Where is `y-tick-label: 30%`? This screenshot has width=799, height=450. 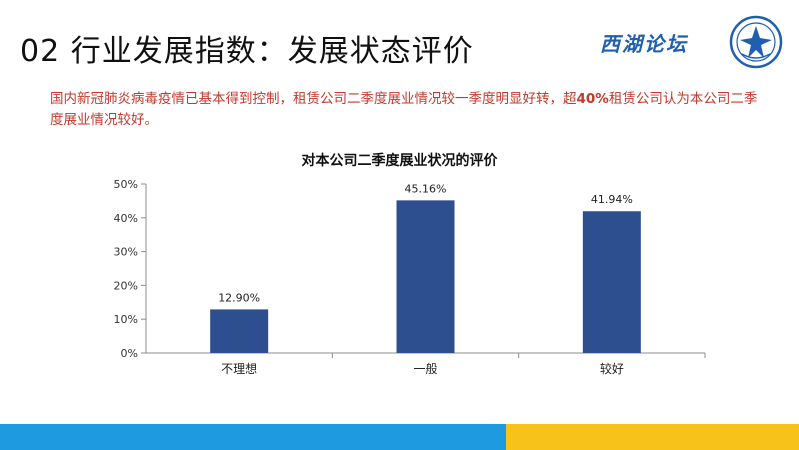
y-tick-label: 30% is located at coordinates (126, 252).